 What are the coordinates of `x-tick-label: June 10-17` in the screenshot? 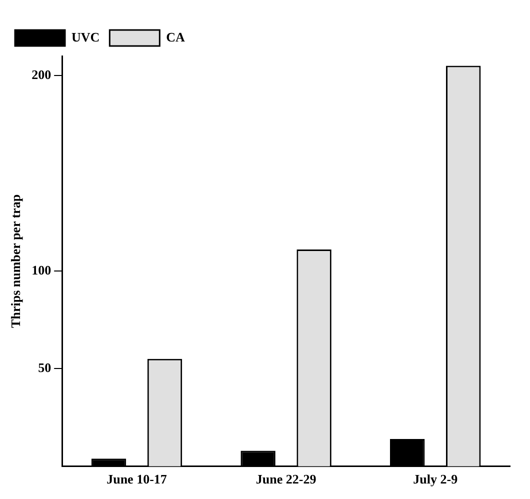 It's located at (137, 479).